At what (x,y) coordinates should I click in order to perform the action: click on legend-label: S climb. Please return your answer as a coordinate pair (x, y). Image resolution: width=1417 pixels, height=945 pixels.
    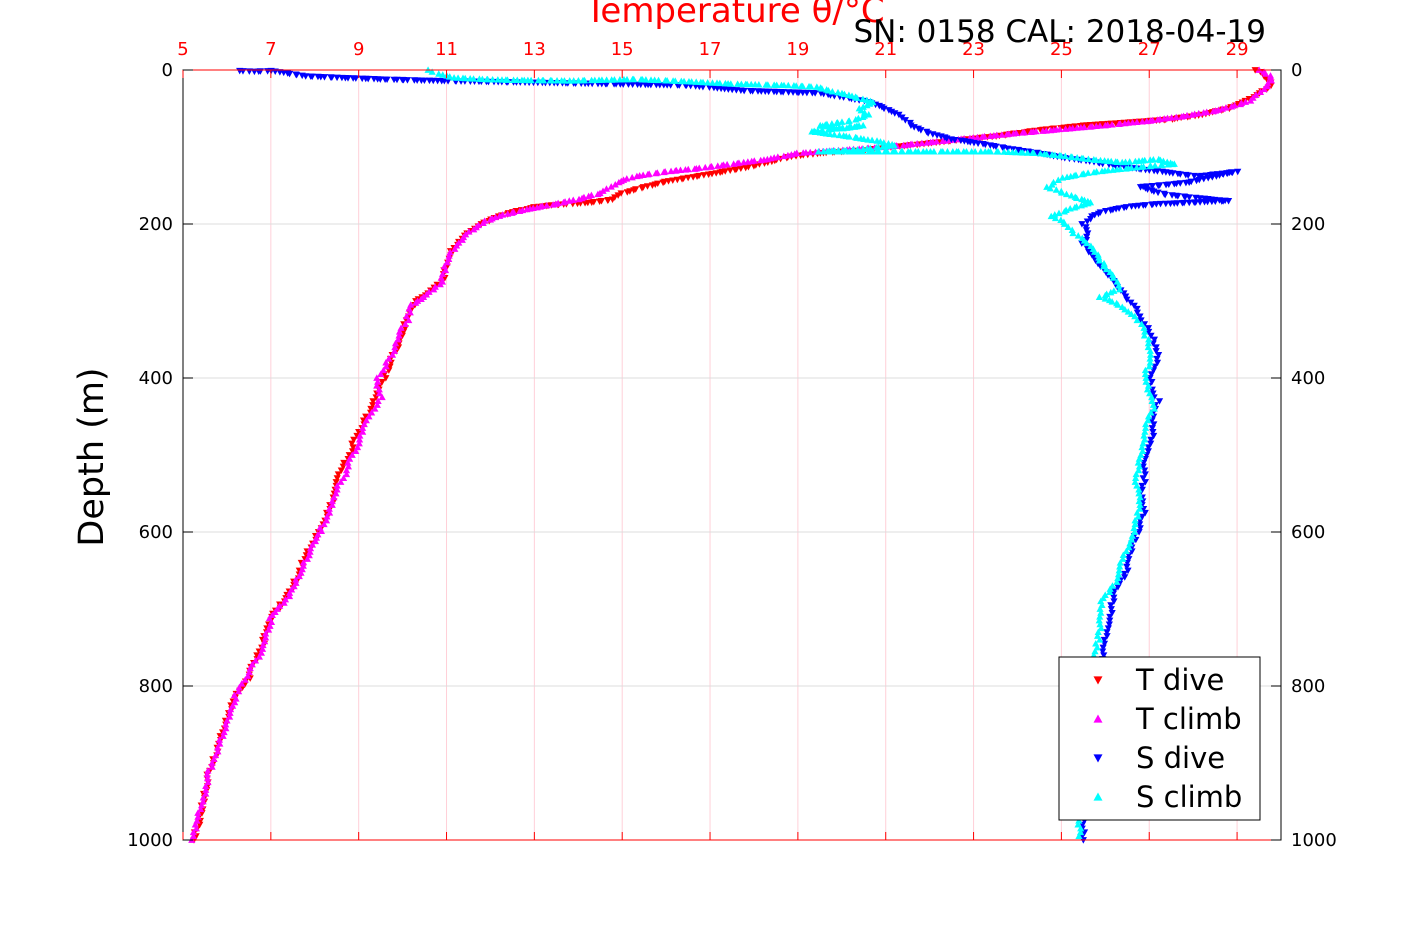
    Looking at the image, I should click on (1189, 797).